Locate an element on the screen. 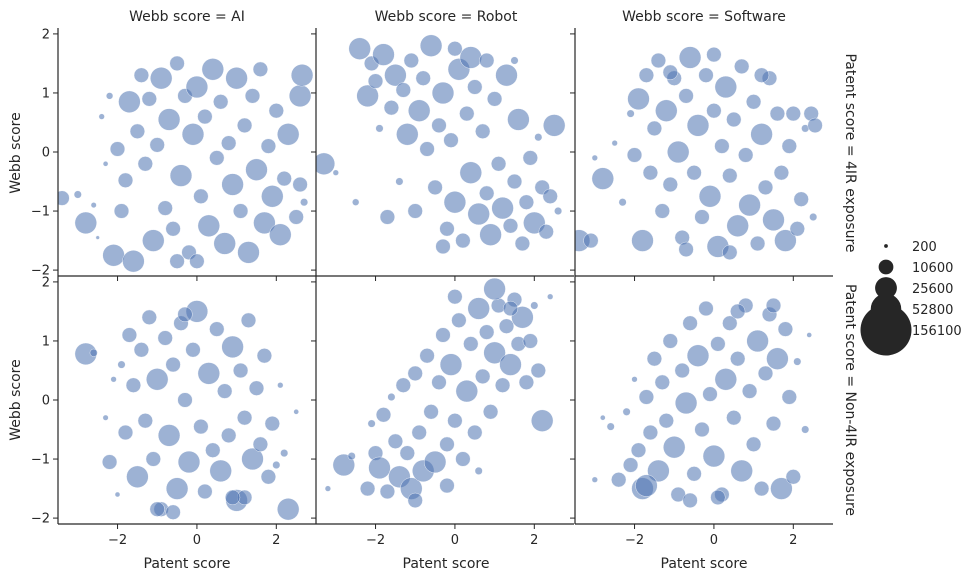 Image resolution: width=975 pixels, height=581 pixels. facet-panel: −2 −1 0 1 2 is located at coordinates (173, 154).